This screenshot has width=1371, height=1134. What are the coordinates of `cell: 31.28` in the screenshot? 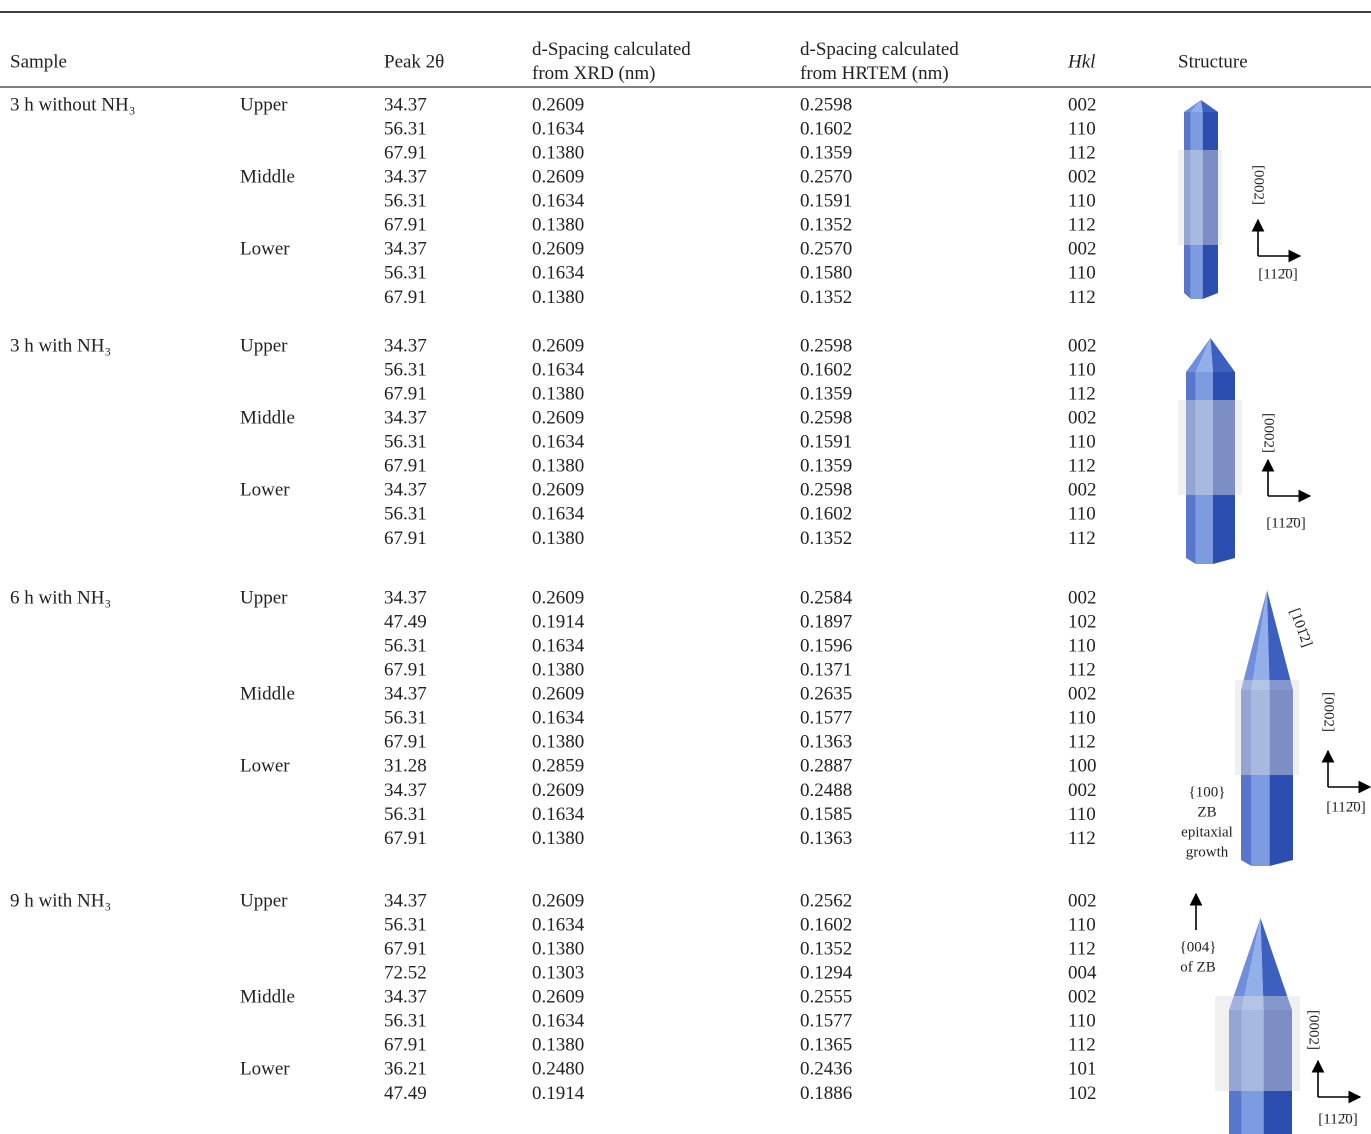 It's located at (405, 766).